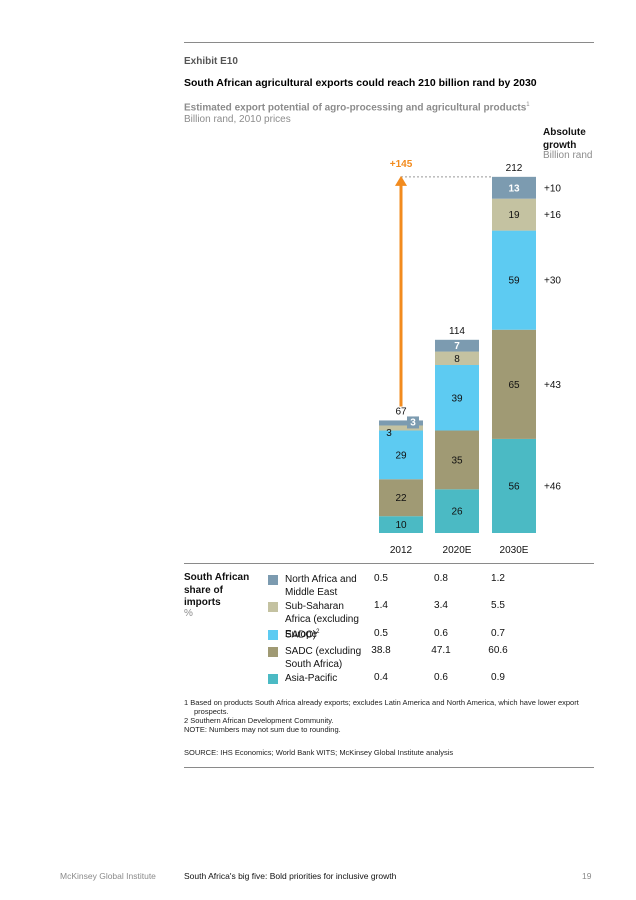 Image resolution: width=636 pixels, height=900 pixels. What do you see at coordinates (237, 119) in the screenshot?
I see `chart-units: Billion rand, 2010 prices` at bounding box center [237, 119].